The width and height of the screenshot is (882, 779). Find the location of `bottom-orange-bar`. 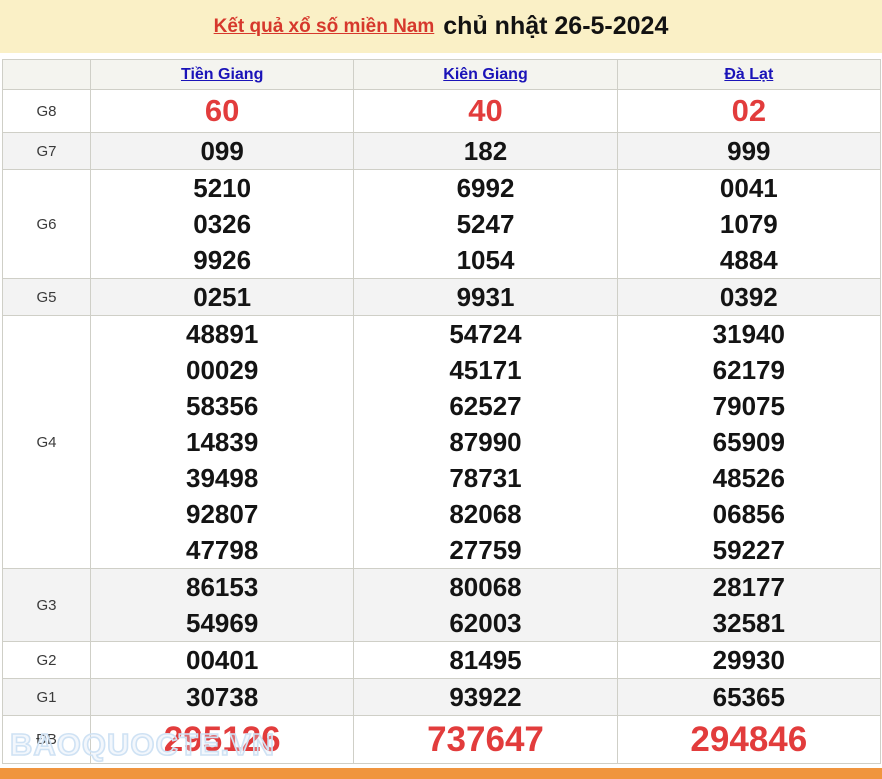

bottom-orange-bar is located at coordinates (441, 773).